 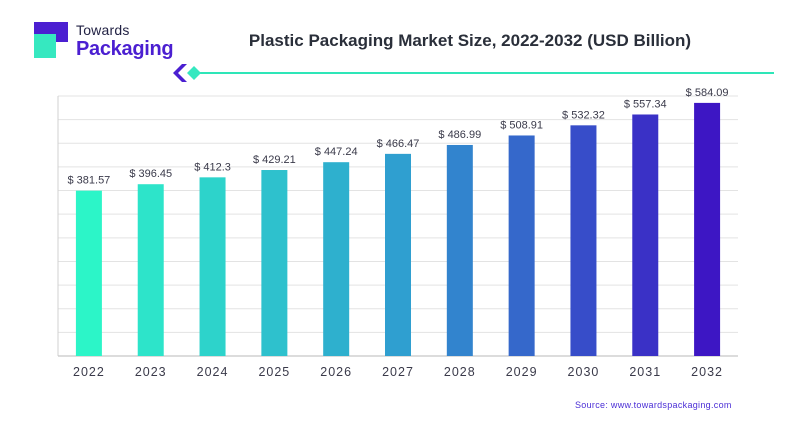 What do you see at coordinates (473, 73) in the screenshot?
I see `title-divider` at bounding box center [473, 73].